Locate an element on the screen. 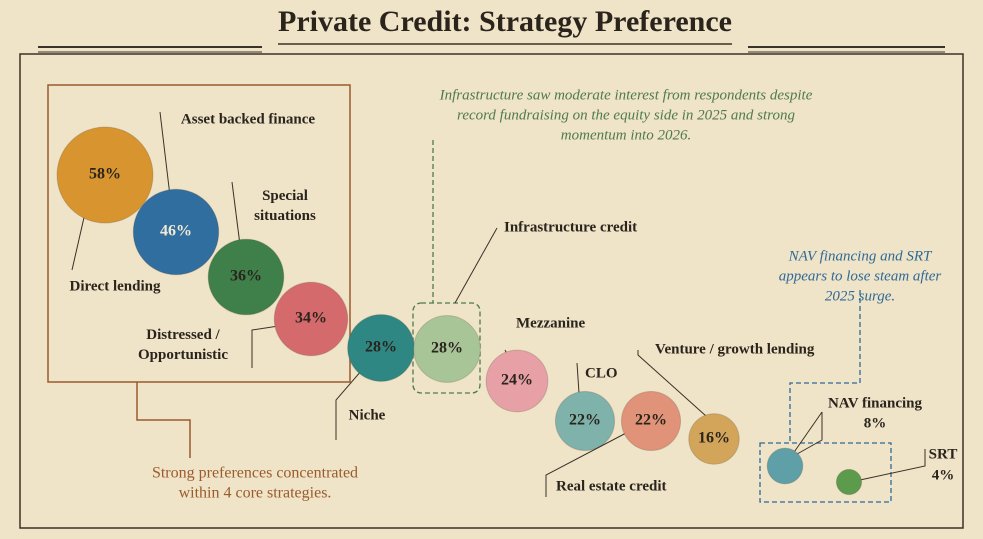 The image size is (983, 539). value-label: 58% is located at coordinates (105, 174).